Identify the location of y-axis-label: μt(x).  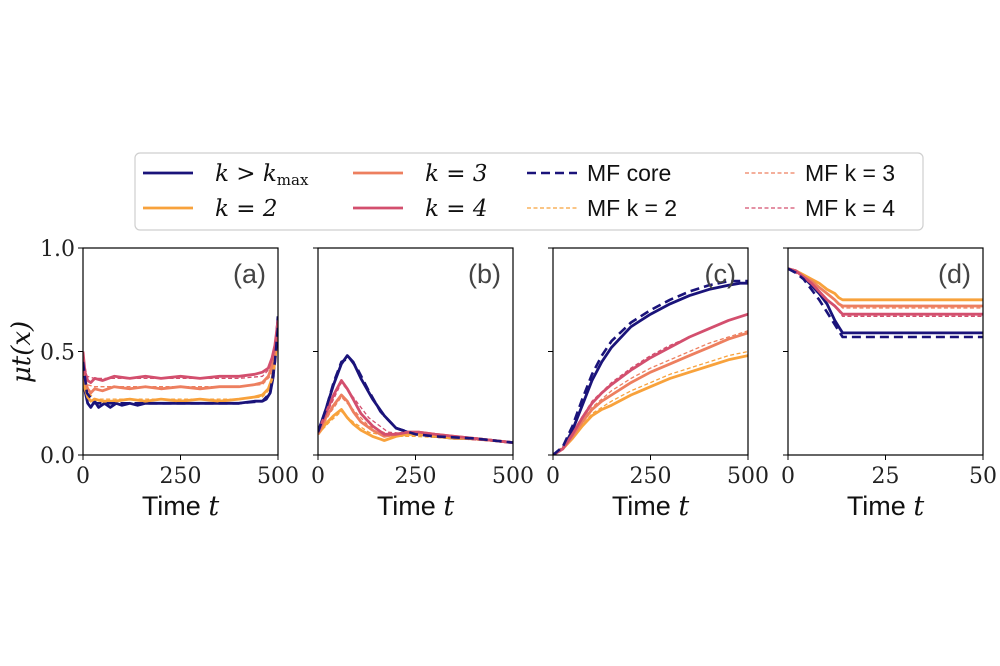
(22, 352).